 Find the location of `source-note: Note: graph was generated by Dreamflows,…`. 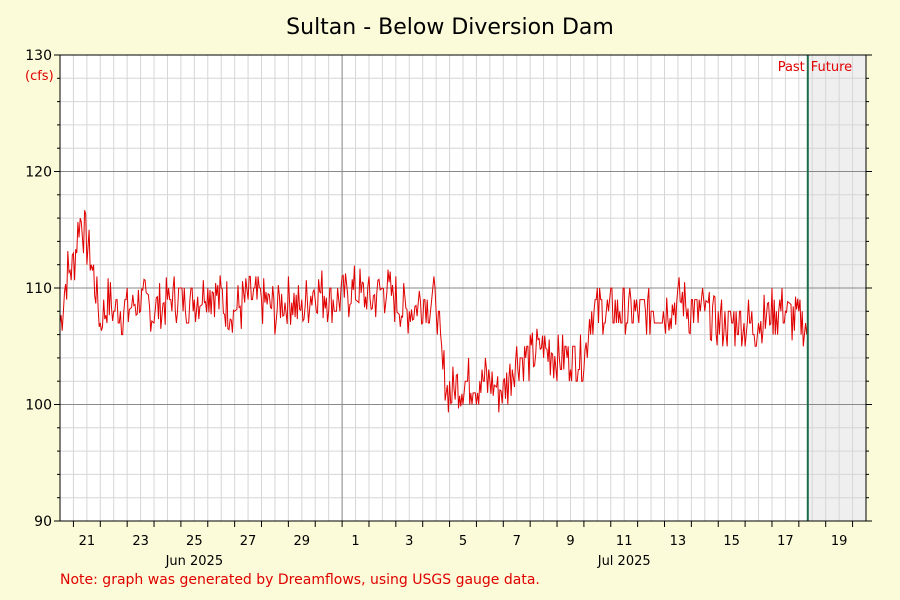

source-note: Note: graph was generated by Dreamflows,… is located at coordinates (300, 580).